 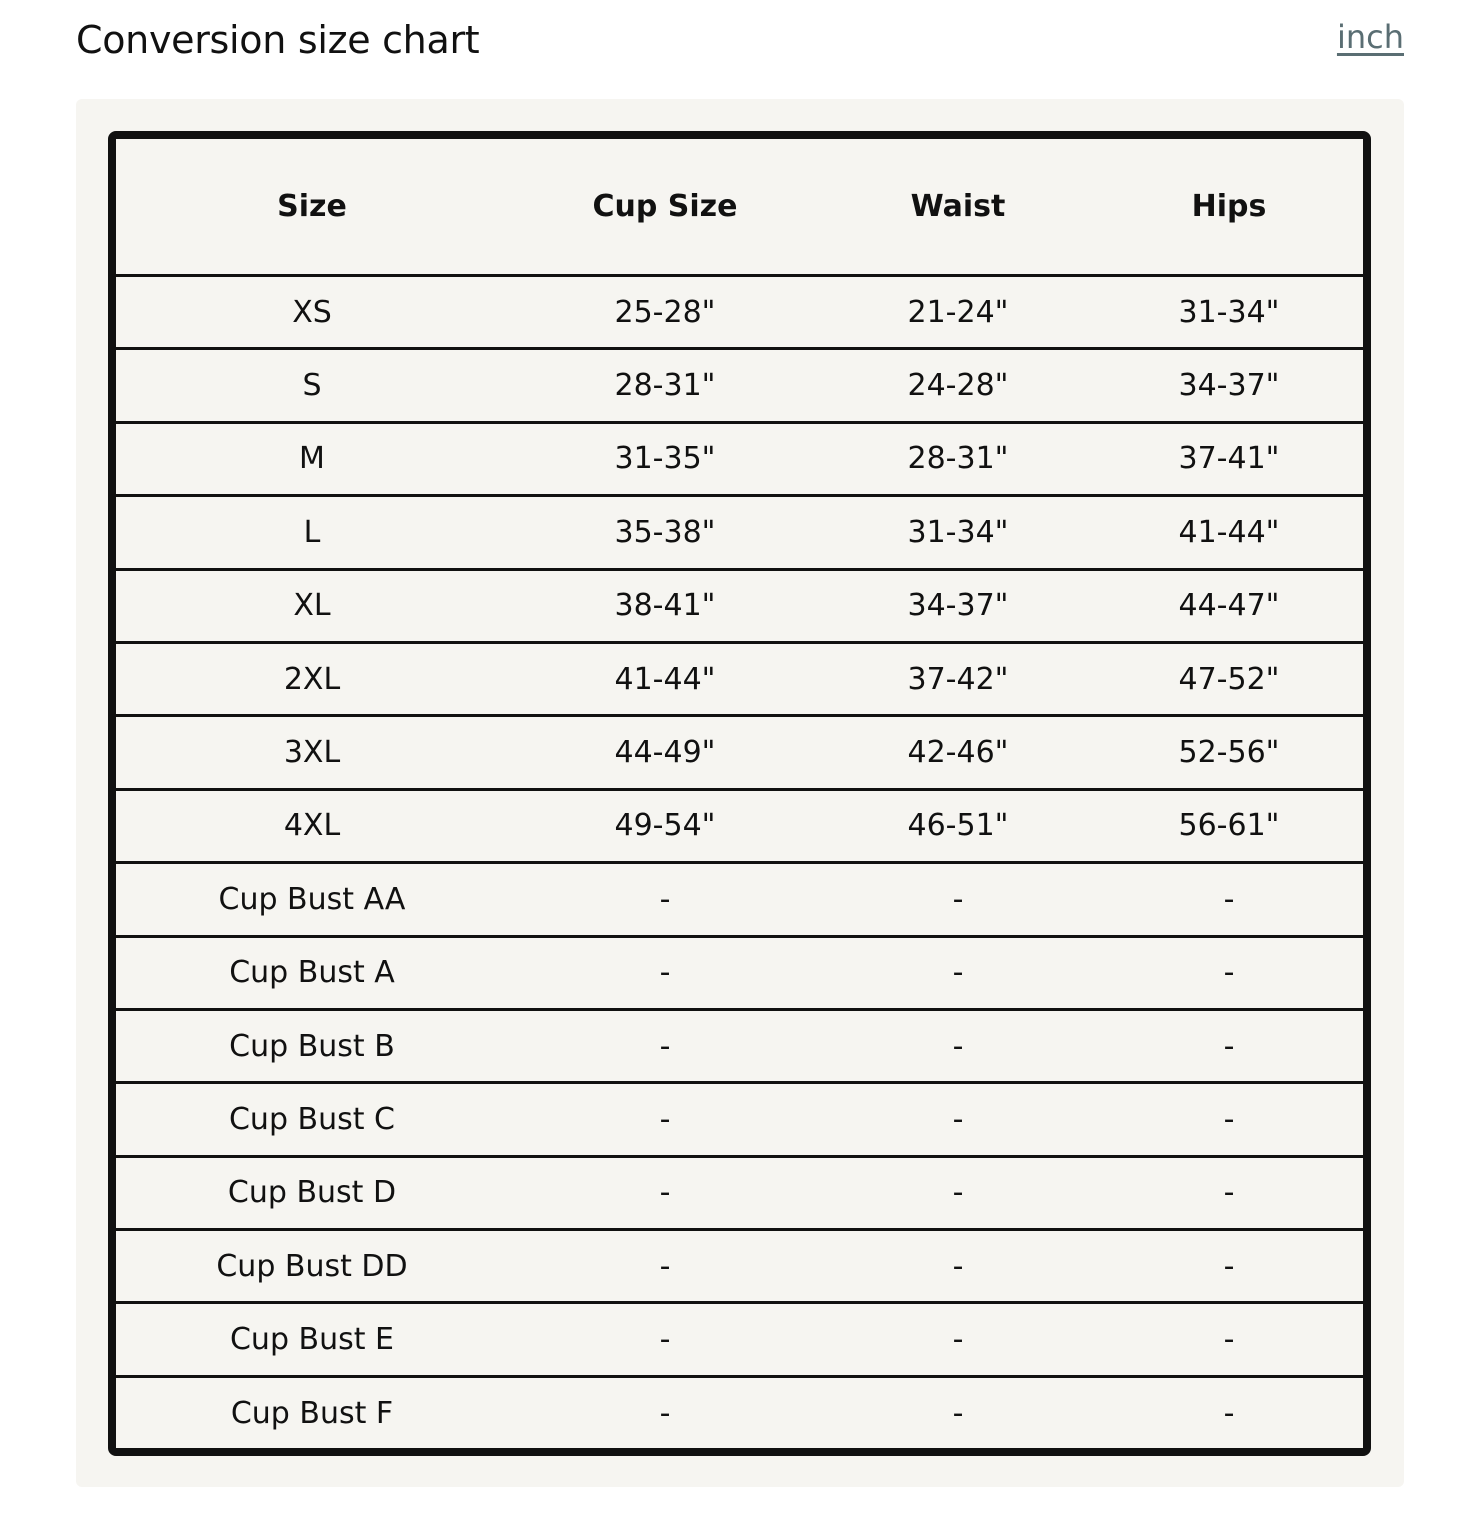 I want to click on table-row: 2XL 41-44" 37-42" 47-52", so click(x=739, y=678).